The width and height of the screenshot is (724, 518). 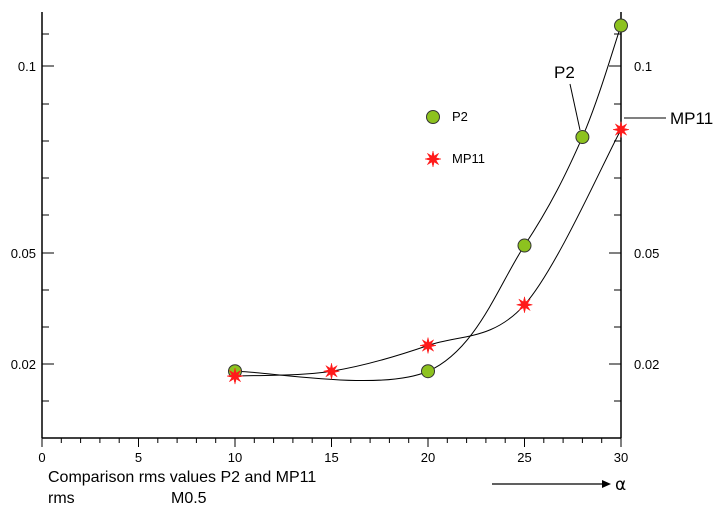 What do you see at coordinates (575, 107) in the screenshot?
I see `annotation-p2-leader` at bounding box center [575, 107].